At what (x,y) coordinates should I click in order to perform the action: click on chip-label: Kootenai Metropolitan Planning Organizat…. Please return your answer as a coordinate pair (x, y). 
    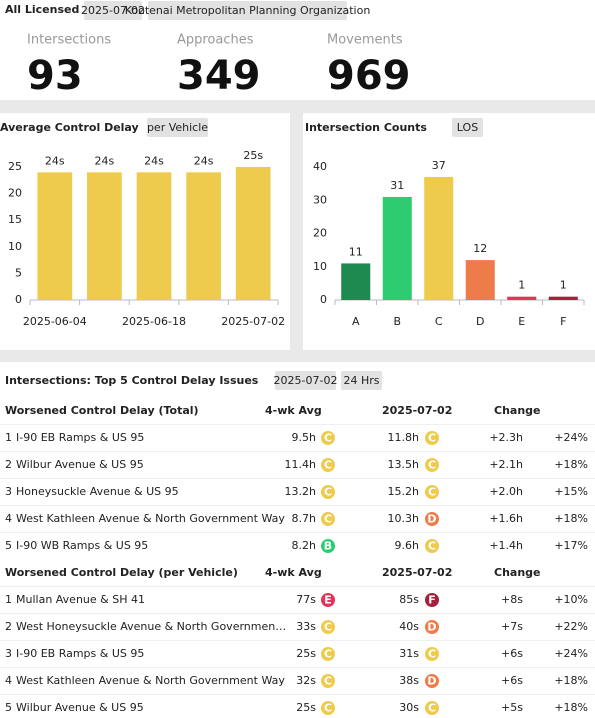
    Looking at the image, I should click on (248, 10).